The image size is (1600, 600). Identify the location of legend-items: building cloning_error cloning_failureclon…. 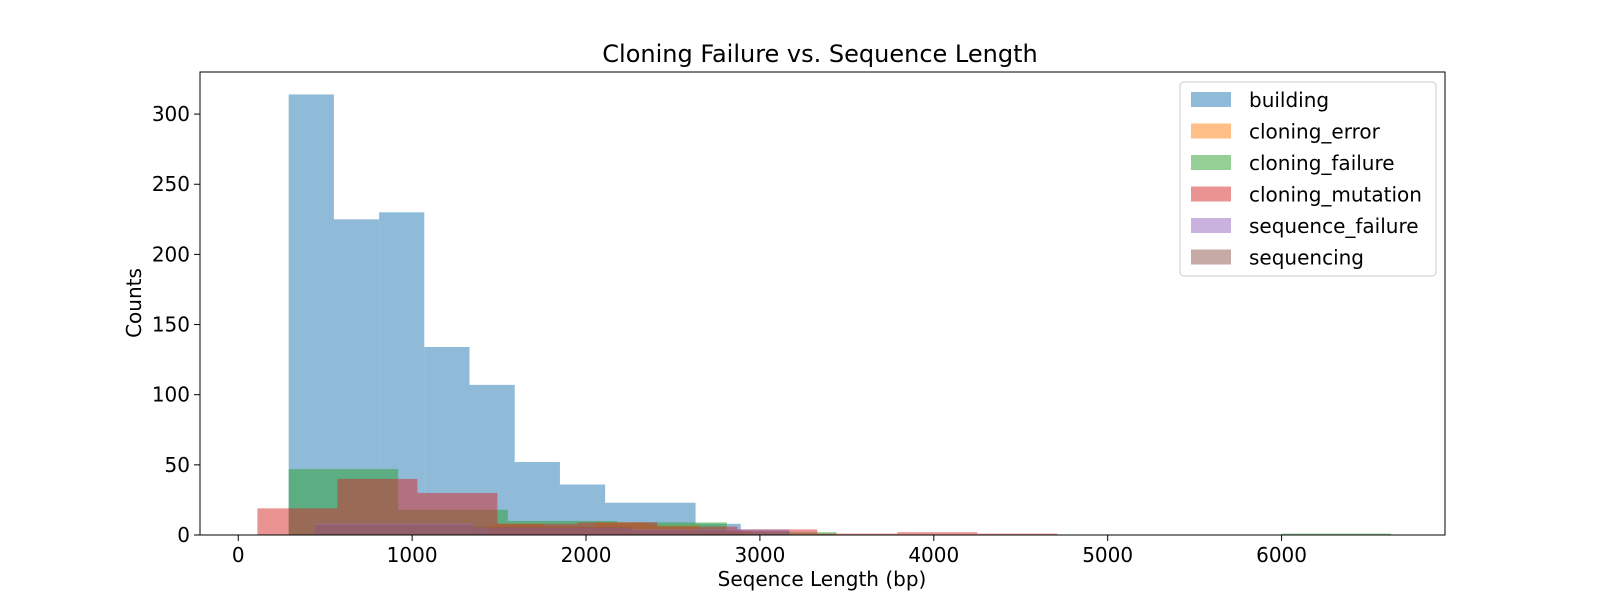
(1306, 179).